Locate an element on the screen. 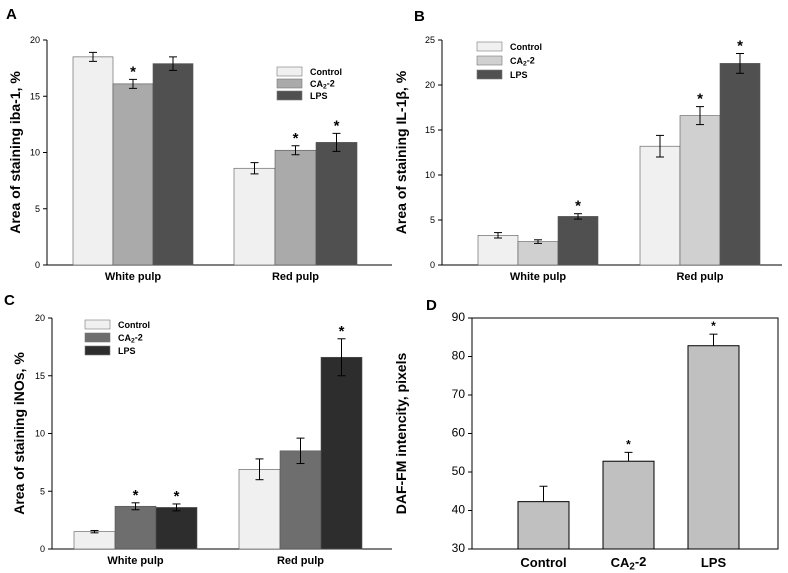 Image resolution: width=788 pixels, height=573 pixels. x-category-label: Control is located at coordinates (543, 562).